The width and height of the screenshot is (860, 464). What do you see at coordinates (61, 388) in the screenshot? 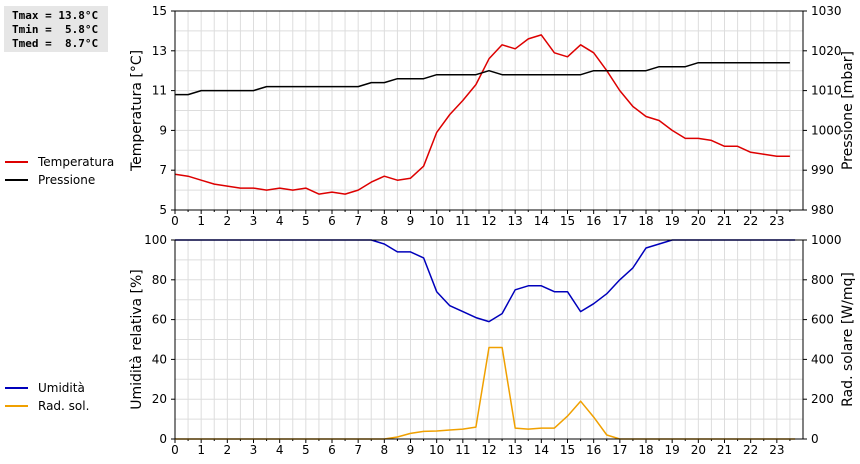
I see `legend-label: Umidità` at bounding box center [61, 388].